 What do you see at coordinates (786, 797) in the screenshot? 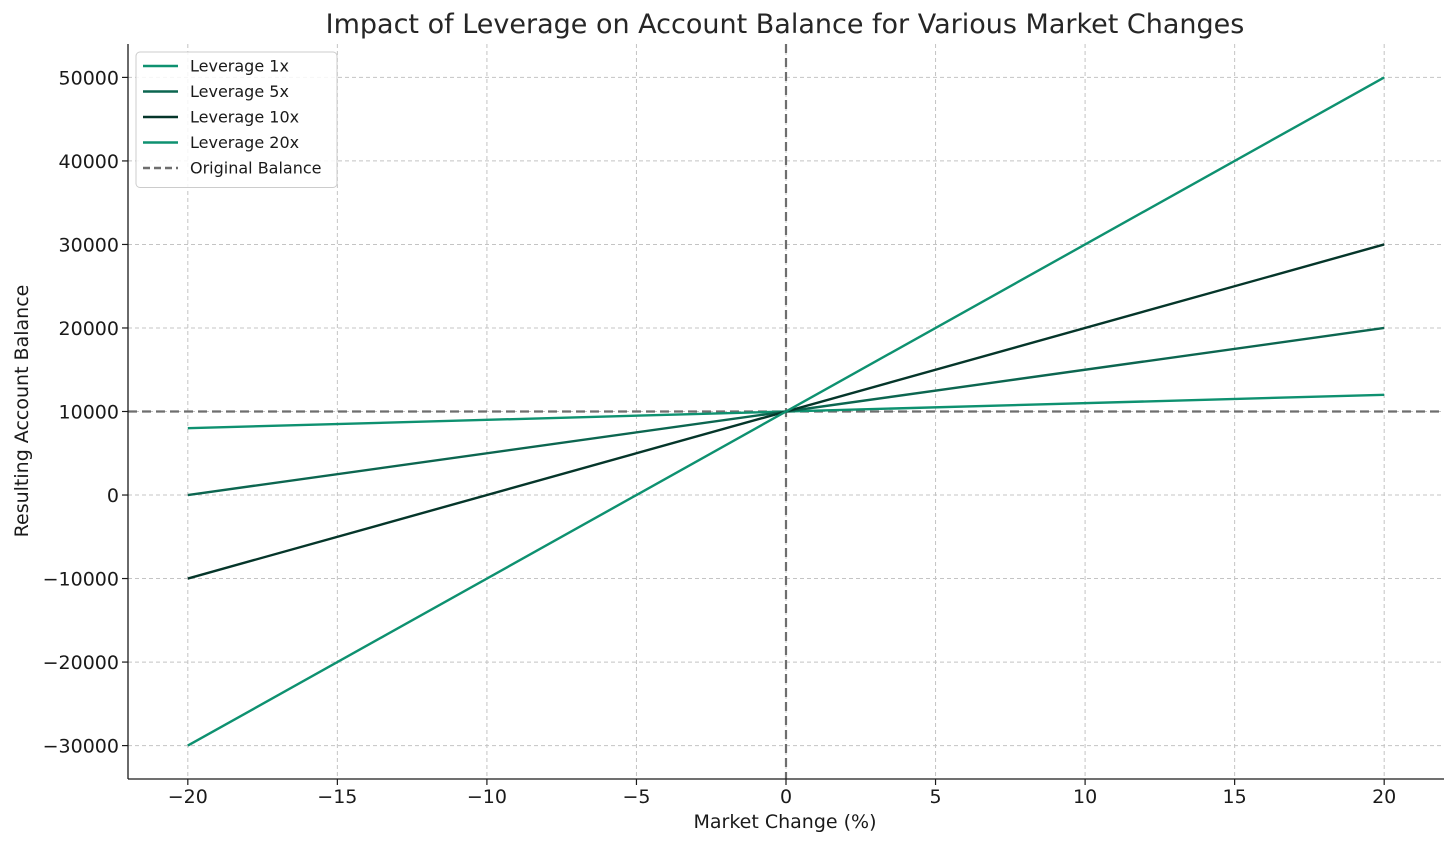
I see `x-tick-label: 0` at bounding box center [786, 797].